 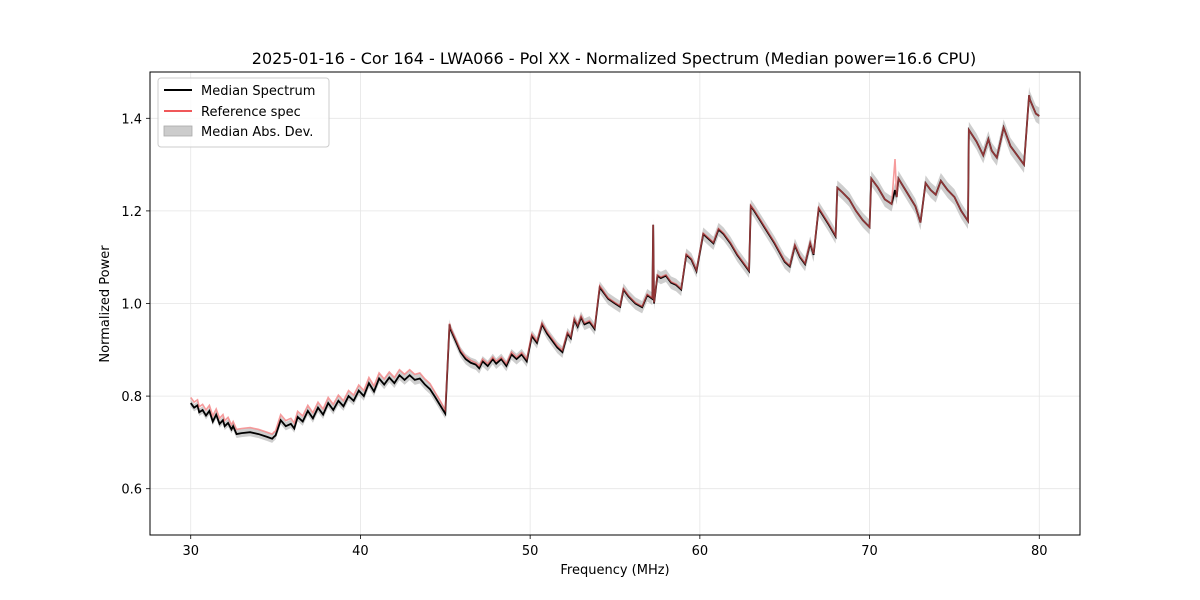 What do you see at coordinates (1039, 551) in the screenshot?
I see `x-tick-label: 80` at bounding box center [1039, 551].